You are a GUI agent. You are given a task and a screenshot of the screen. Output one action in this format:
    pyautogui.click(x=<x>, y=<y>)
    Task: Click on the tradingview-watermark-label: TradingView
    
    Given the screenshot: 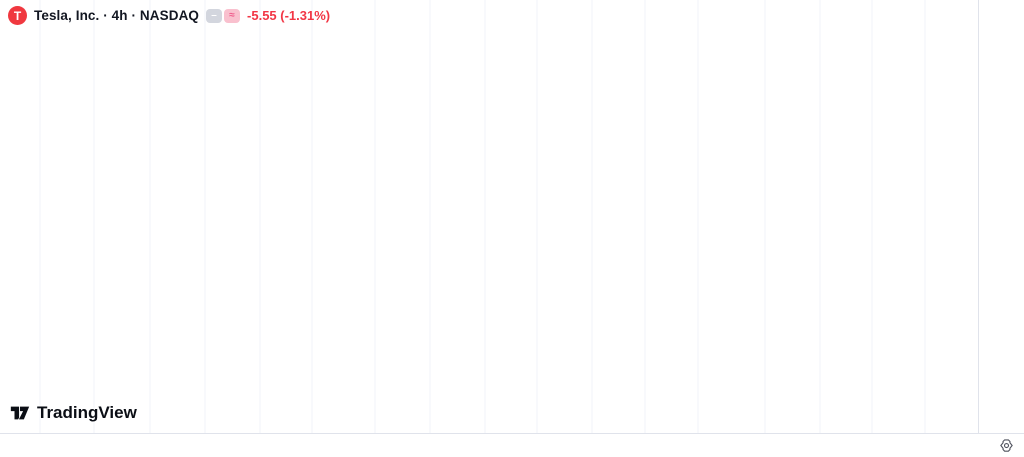 What is the action you would take?
    pyautogui.click(x=87, y=412)
    